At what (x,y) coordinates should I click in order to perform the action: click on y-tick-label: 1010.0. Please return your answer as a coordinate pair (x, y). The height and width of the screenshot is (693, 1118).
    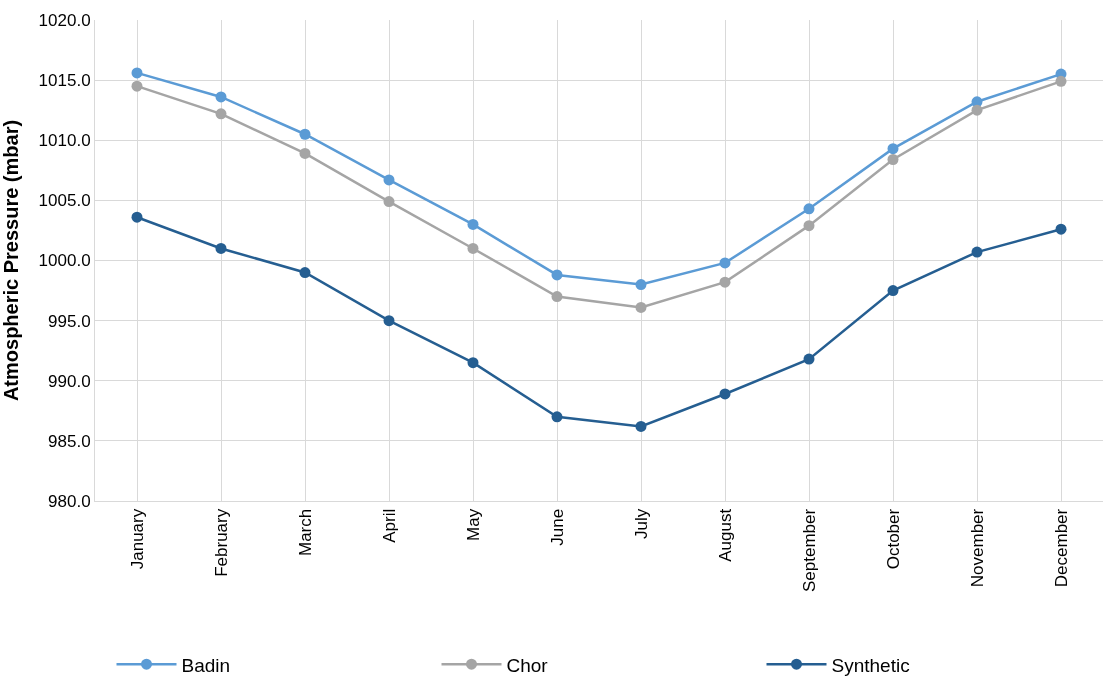
    Looking at the image, I should click on (64, 141).